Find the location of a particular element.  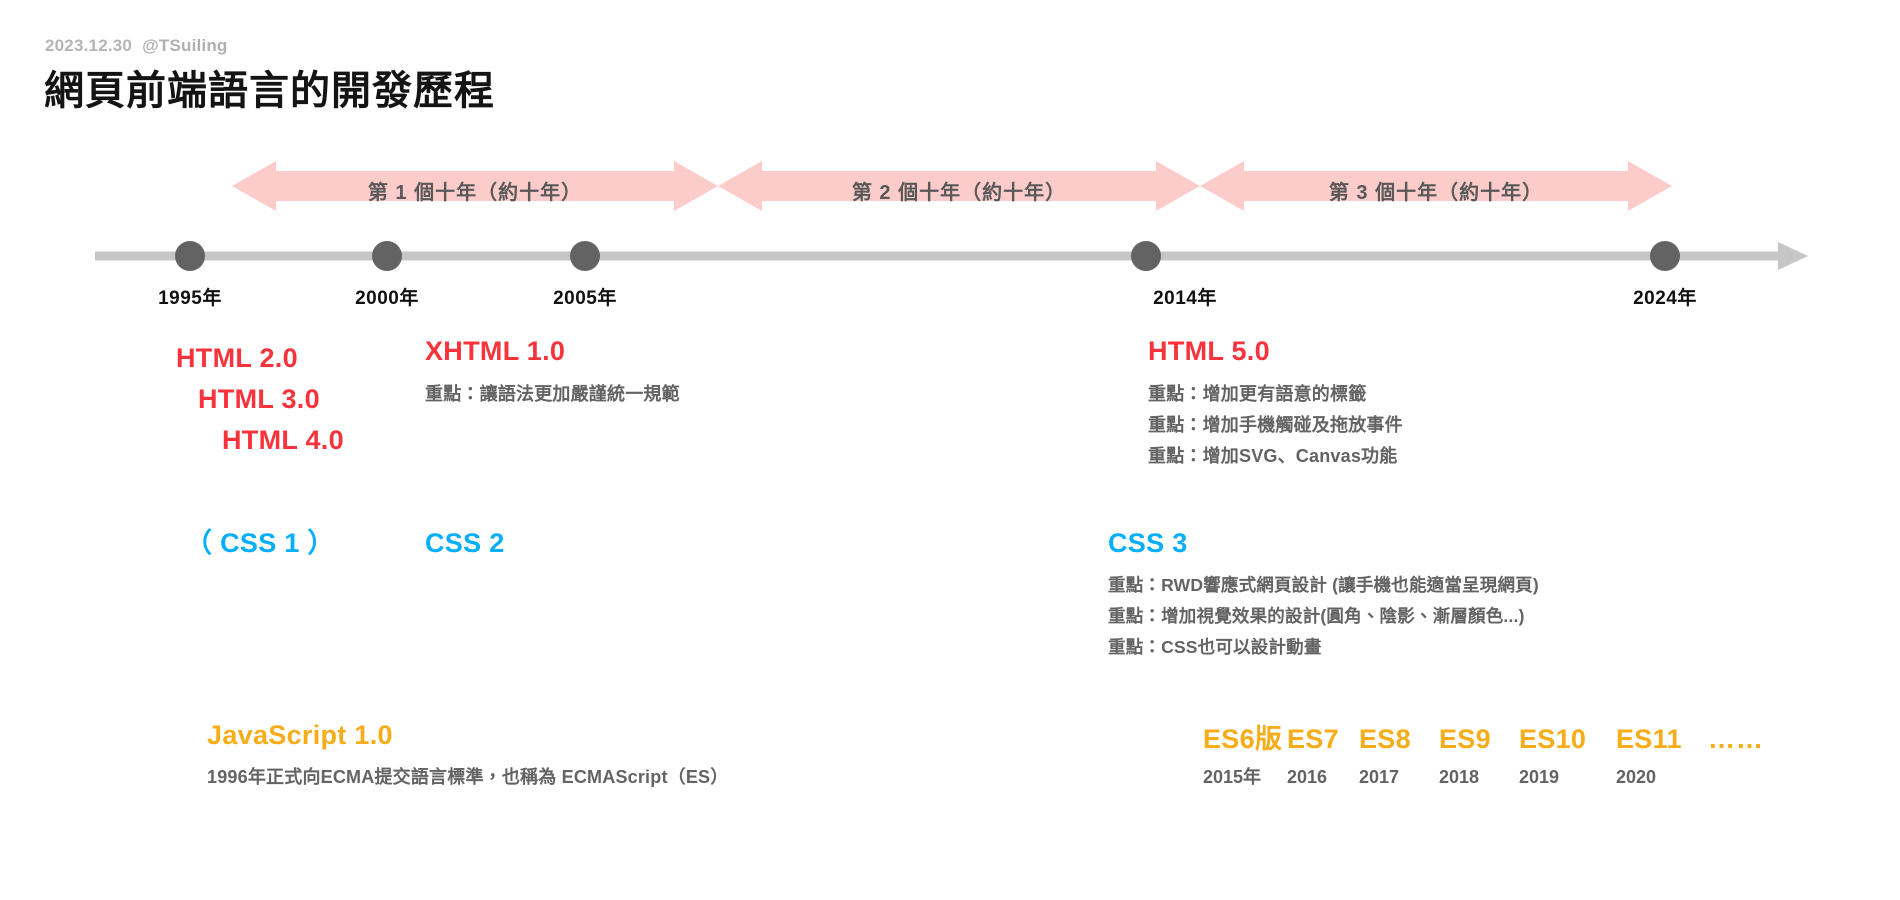

byline: 2023.12.30 @TSuiling is located at coordinates (136, 46).